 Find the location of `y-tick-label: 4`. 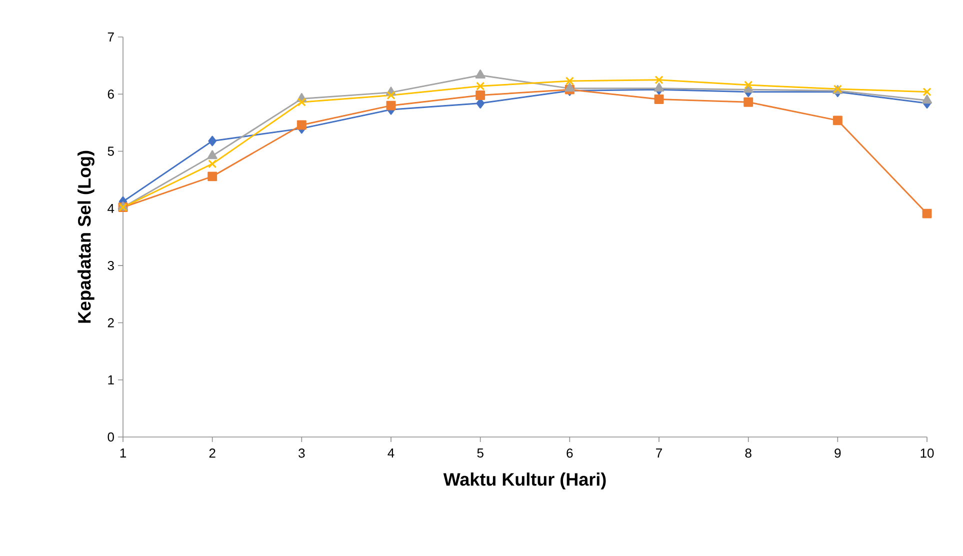

y-tick-label: 4 is located at coordinates (111, 208).